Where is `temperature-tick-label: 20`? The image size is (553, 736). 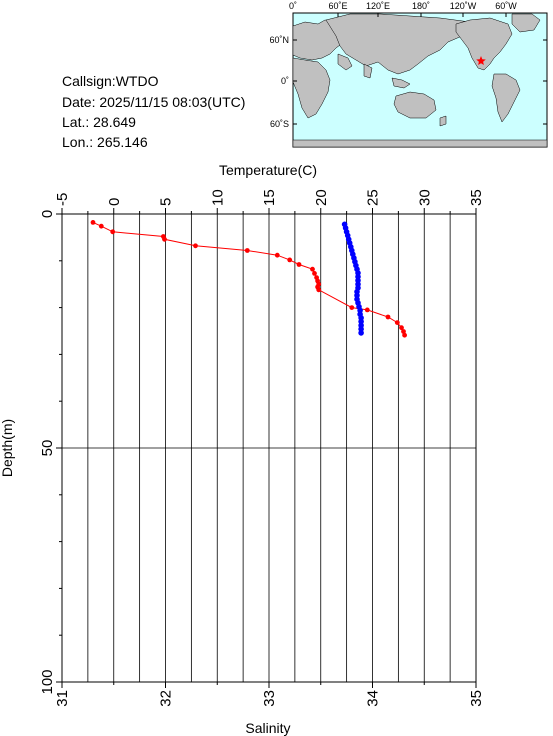 temperature-tick-label: 20 is located at coordinates (321, 197).